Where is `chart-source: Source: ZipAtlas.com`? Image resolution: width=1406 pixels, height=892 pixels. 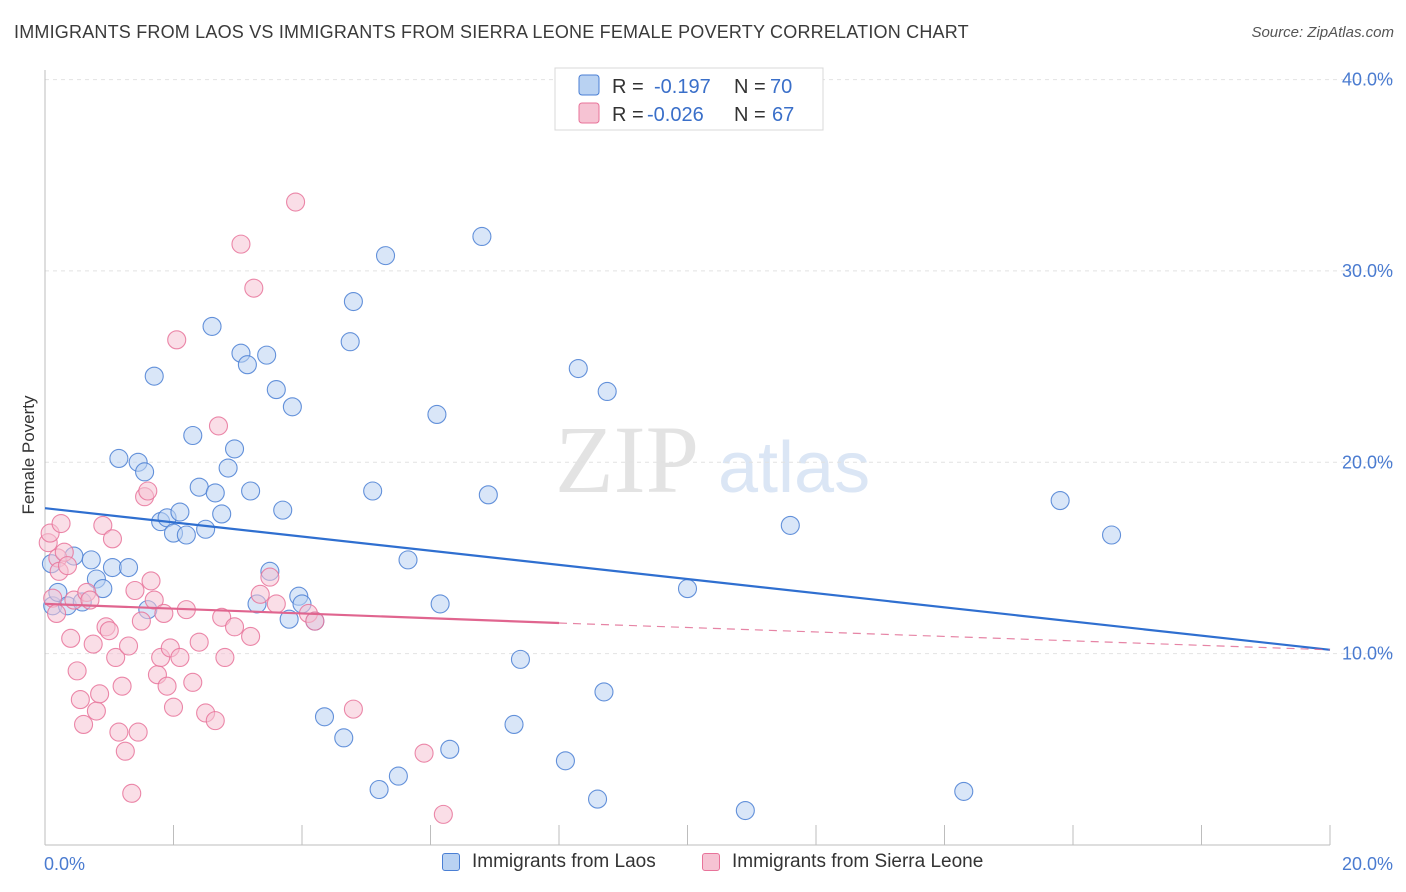
chart-source: Source: ZipAtlas.com is located at coordinates (1322, 32).